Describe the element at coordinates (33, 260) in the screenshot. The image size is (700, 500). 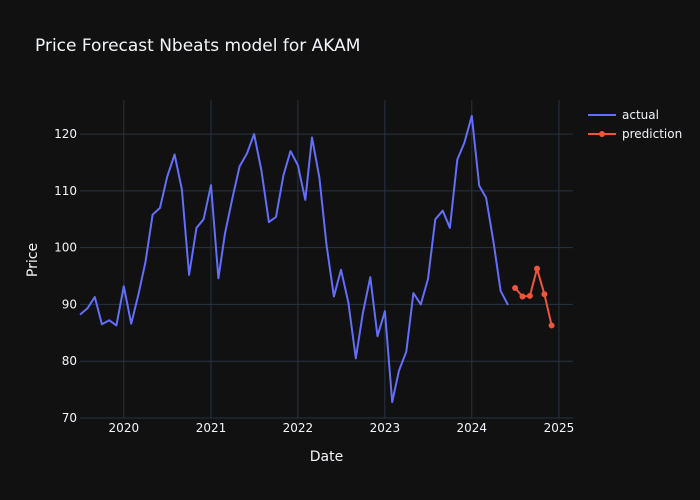
I see `y-axis-title: Price` at that location.